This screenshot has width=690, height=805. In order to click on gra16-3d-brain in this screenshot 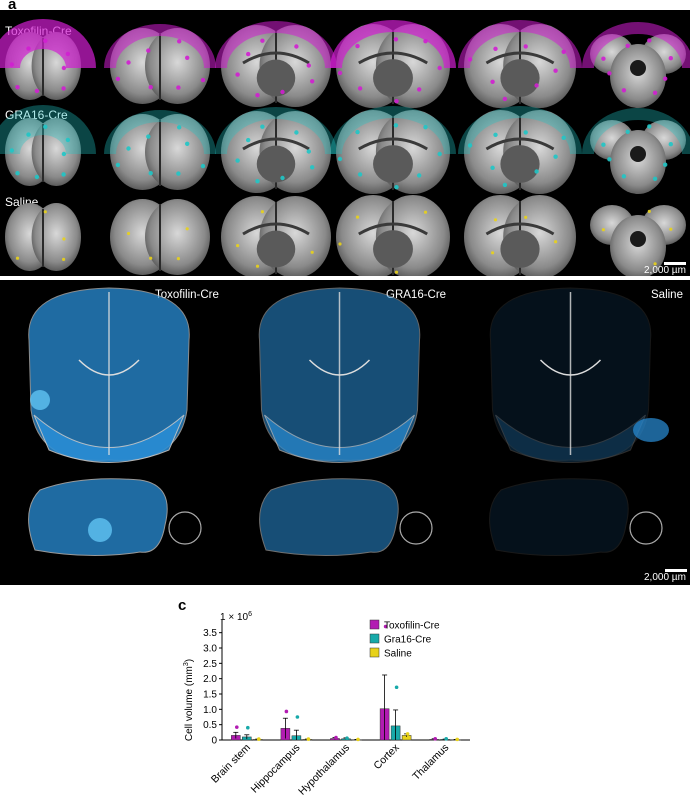, I will do `click(345, 422)`.